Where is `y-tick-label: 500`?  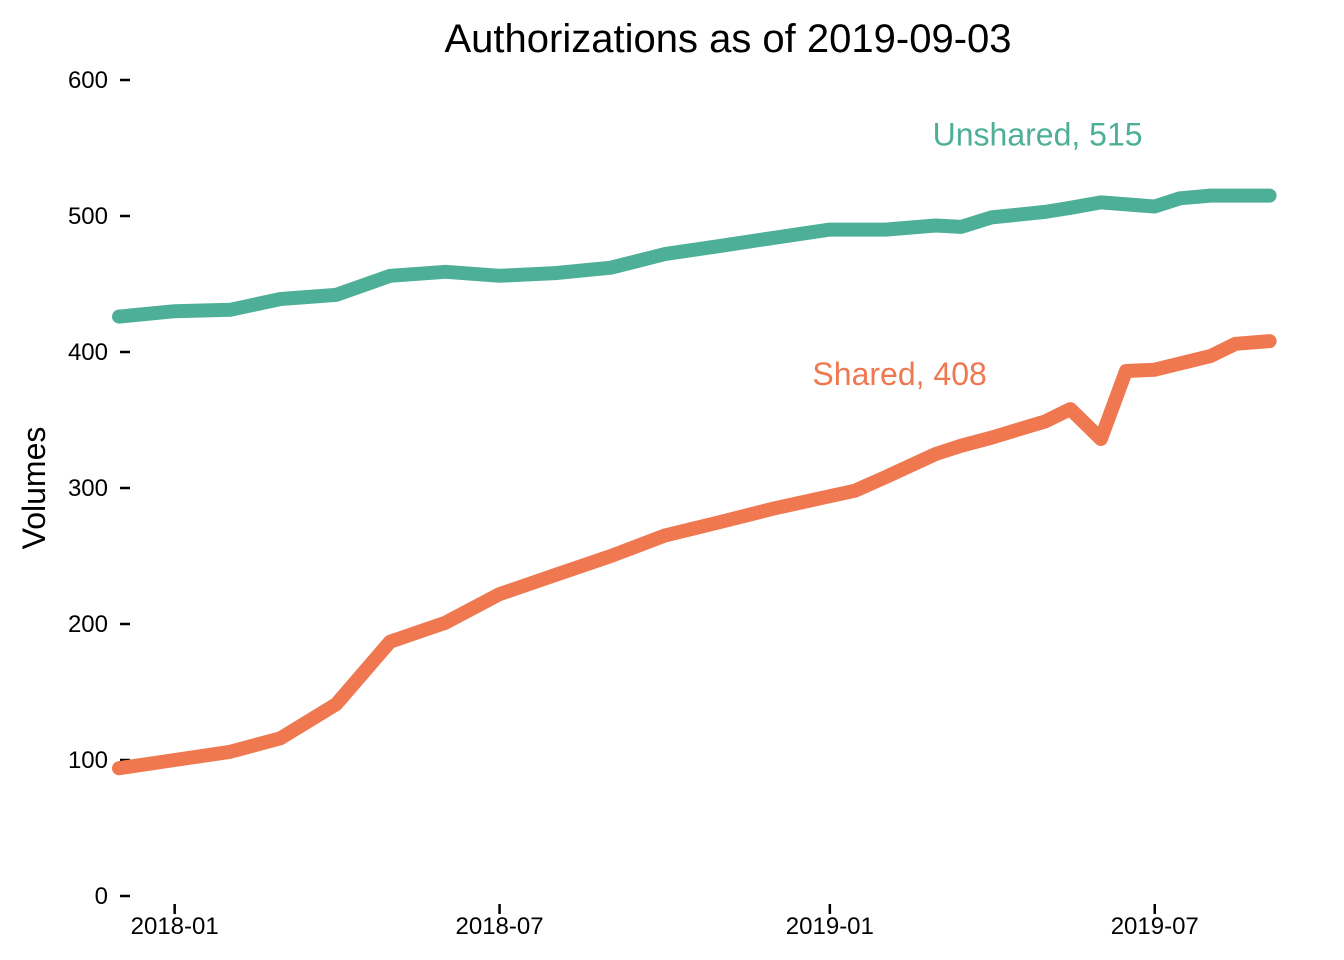 y-tick-label: 500 is located at coordinates (88, 216).